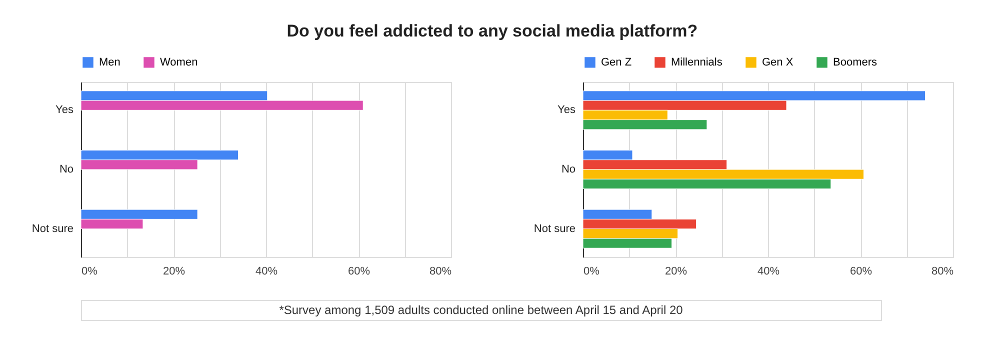  I want to click on legend-label: Women, so click(179, 62).